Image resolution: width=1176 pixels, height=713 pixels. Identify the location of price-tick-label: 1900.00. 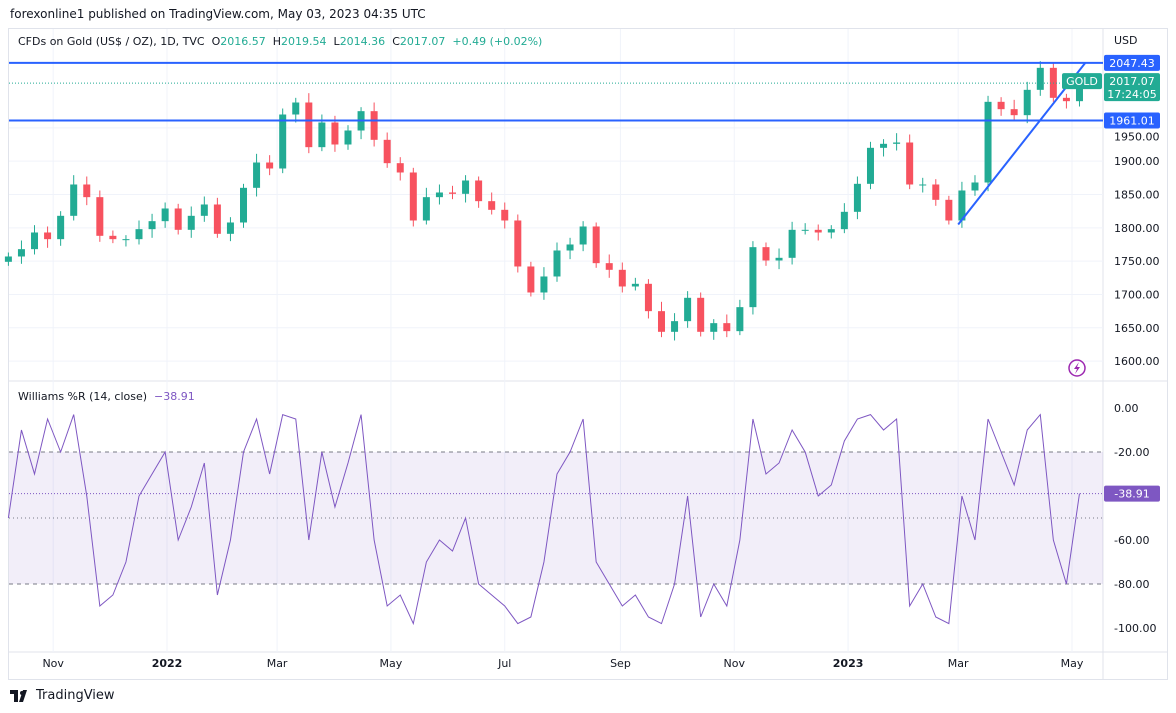
(1137, 161).